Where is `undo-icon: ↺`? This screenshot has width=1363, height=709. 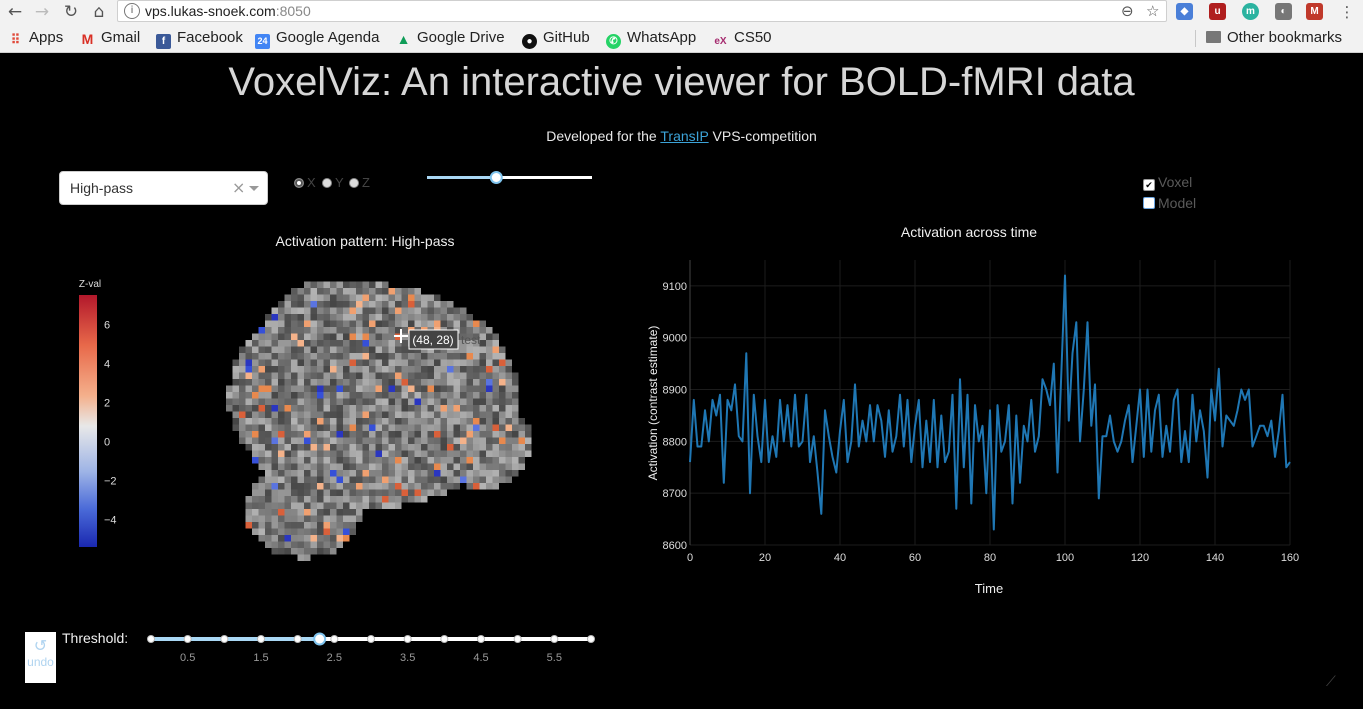 undo-icon: ↺ is located at coordinates (40, 645).